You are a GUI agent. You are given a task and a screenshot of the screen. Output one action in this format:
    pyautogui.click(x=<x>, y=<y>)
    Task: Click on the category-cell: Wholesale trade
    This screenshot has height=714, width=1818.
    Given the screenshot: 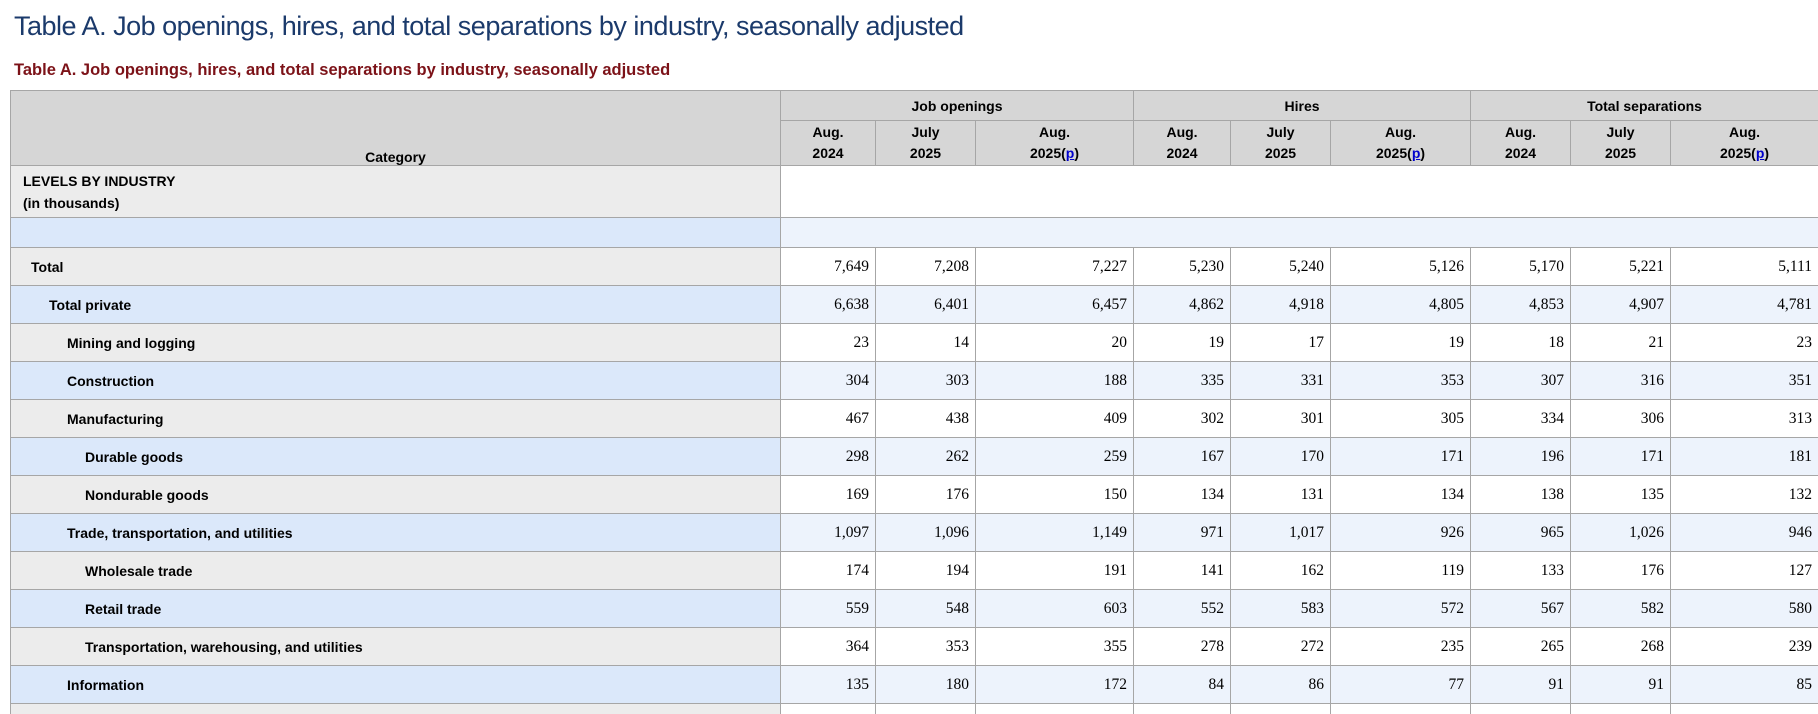 What is the action you would take?
    pyautogui.click(x=395, y=570)
    